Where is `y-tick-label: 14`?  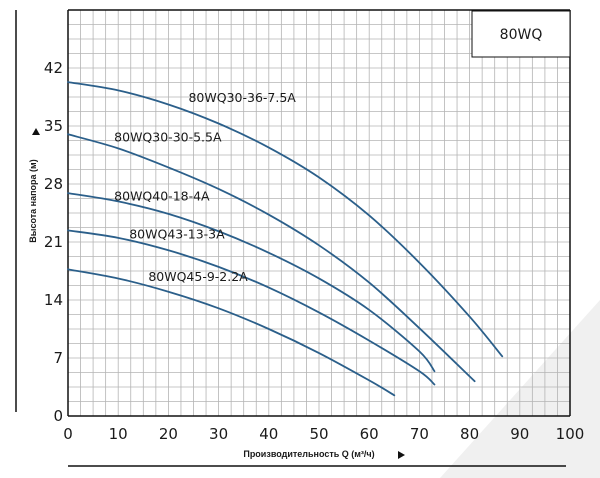
y-tick-label: 14 is located at coordinates (53, 300).